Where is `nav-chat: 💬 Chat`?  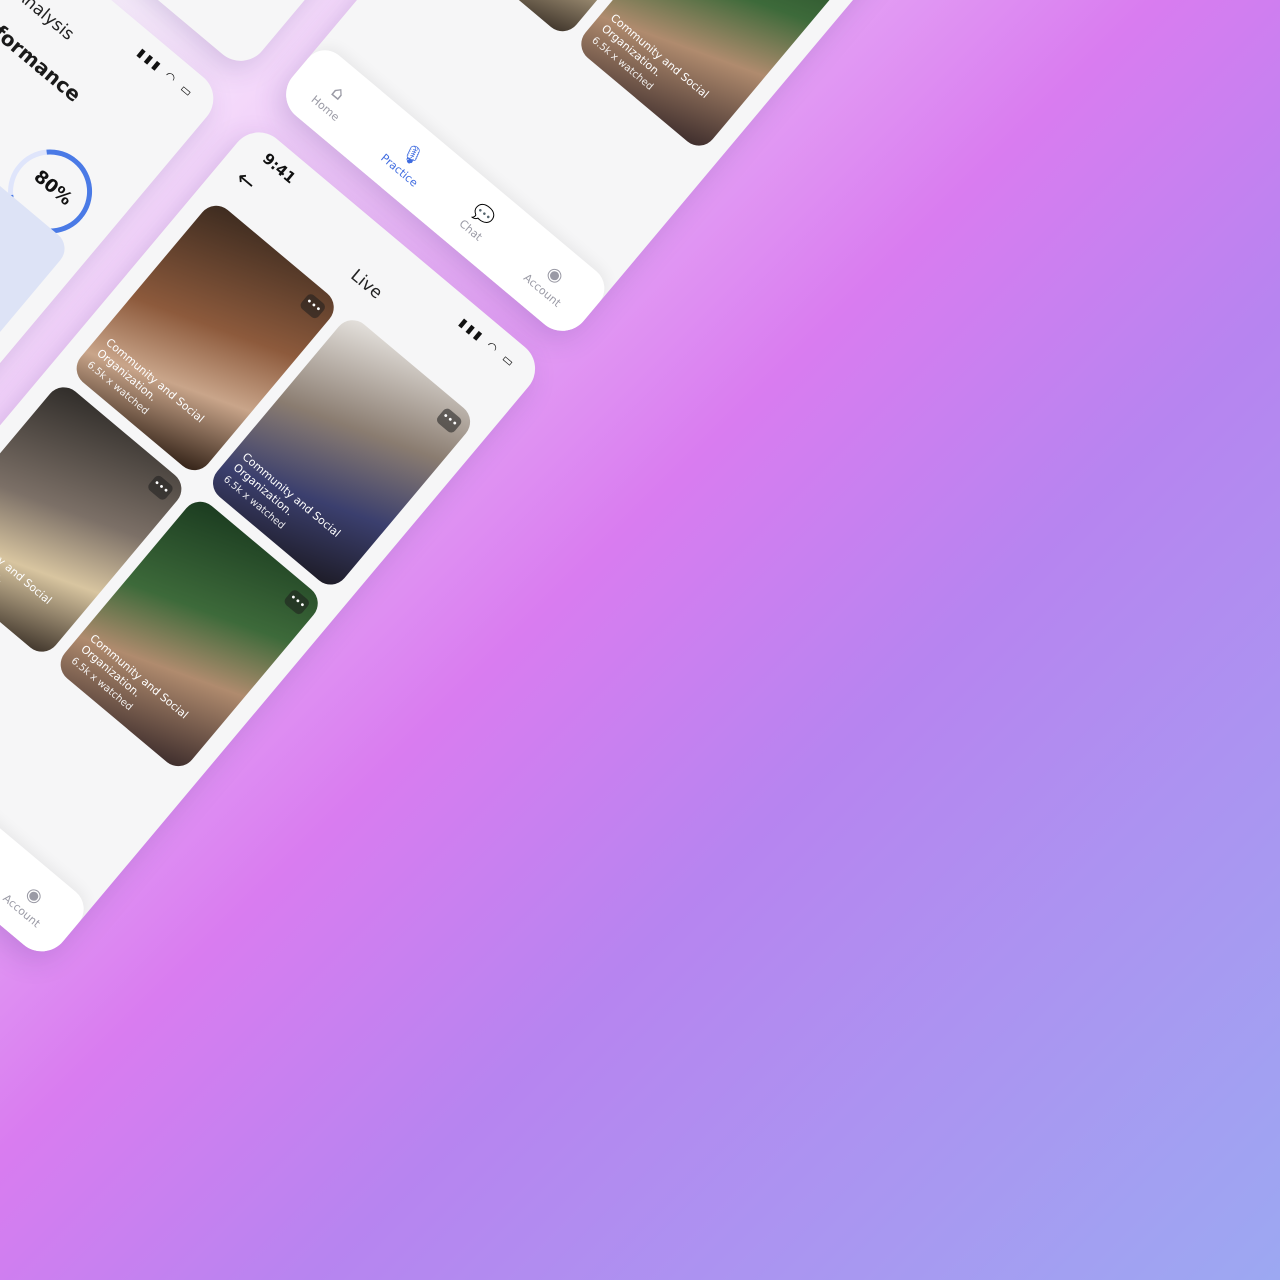
nav-chat: 💬 Chat is located at coordinates (478, 221).